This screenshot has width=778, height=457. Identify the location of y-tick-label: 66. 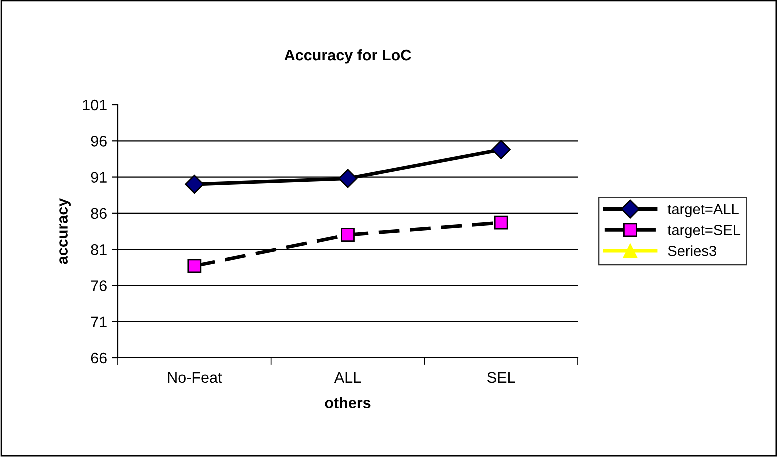
(99, 358).